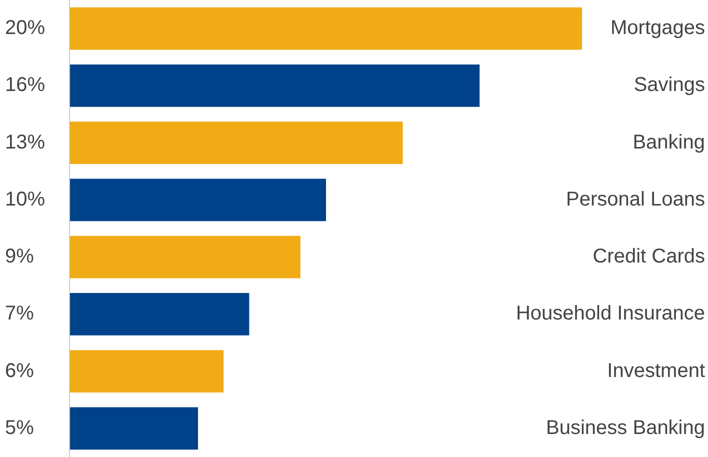 The width and height of the screenshot is (708, 457). What do you see at coordinates (19, 257) in the screenshot?
I see `data-label: 9%` at bounding box center [19, 257].